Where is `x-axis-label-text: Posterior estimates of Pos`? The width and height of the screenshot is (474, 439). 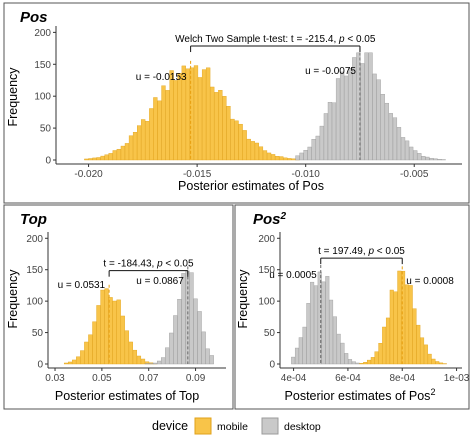 x-axis-label-text: Posterior estimates of Pos is located at coordinates (251, 186).